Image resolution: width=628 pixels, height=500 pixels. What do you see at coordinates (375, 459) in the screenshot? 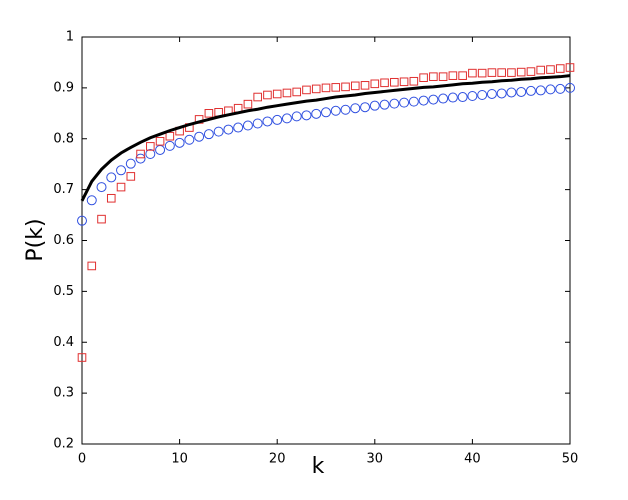
I see `x-tick-label: 30` at bounding box center [375, 459].